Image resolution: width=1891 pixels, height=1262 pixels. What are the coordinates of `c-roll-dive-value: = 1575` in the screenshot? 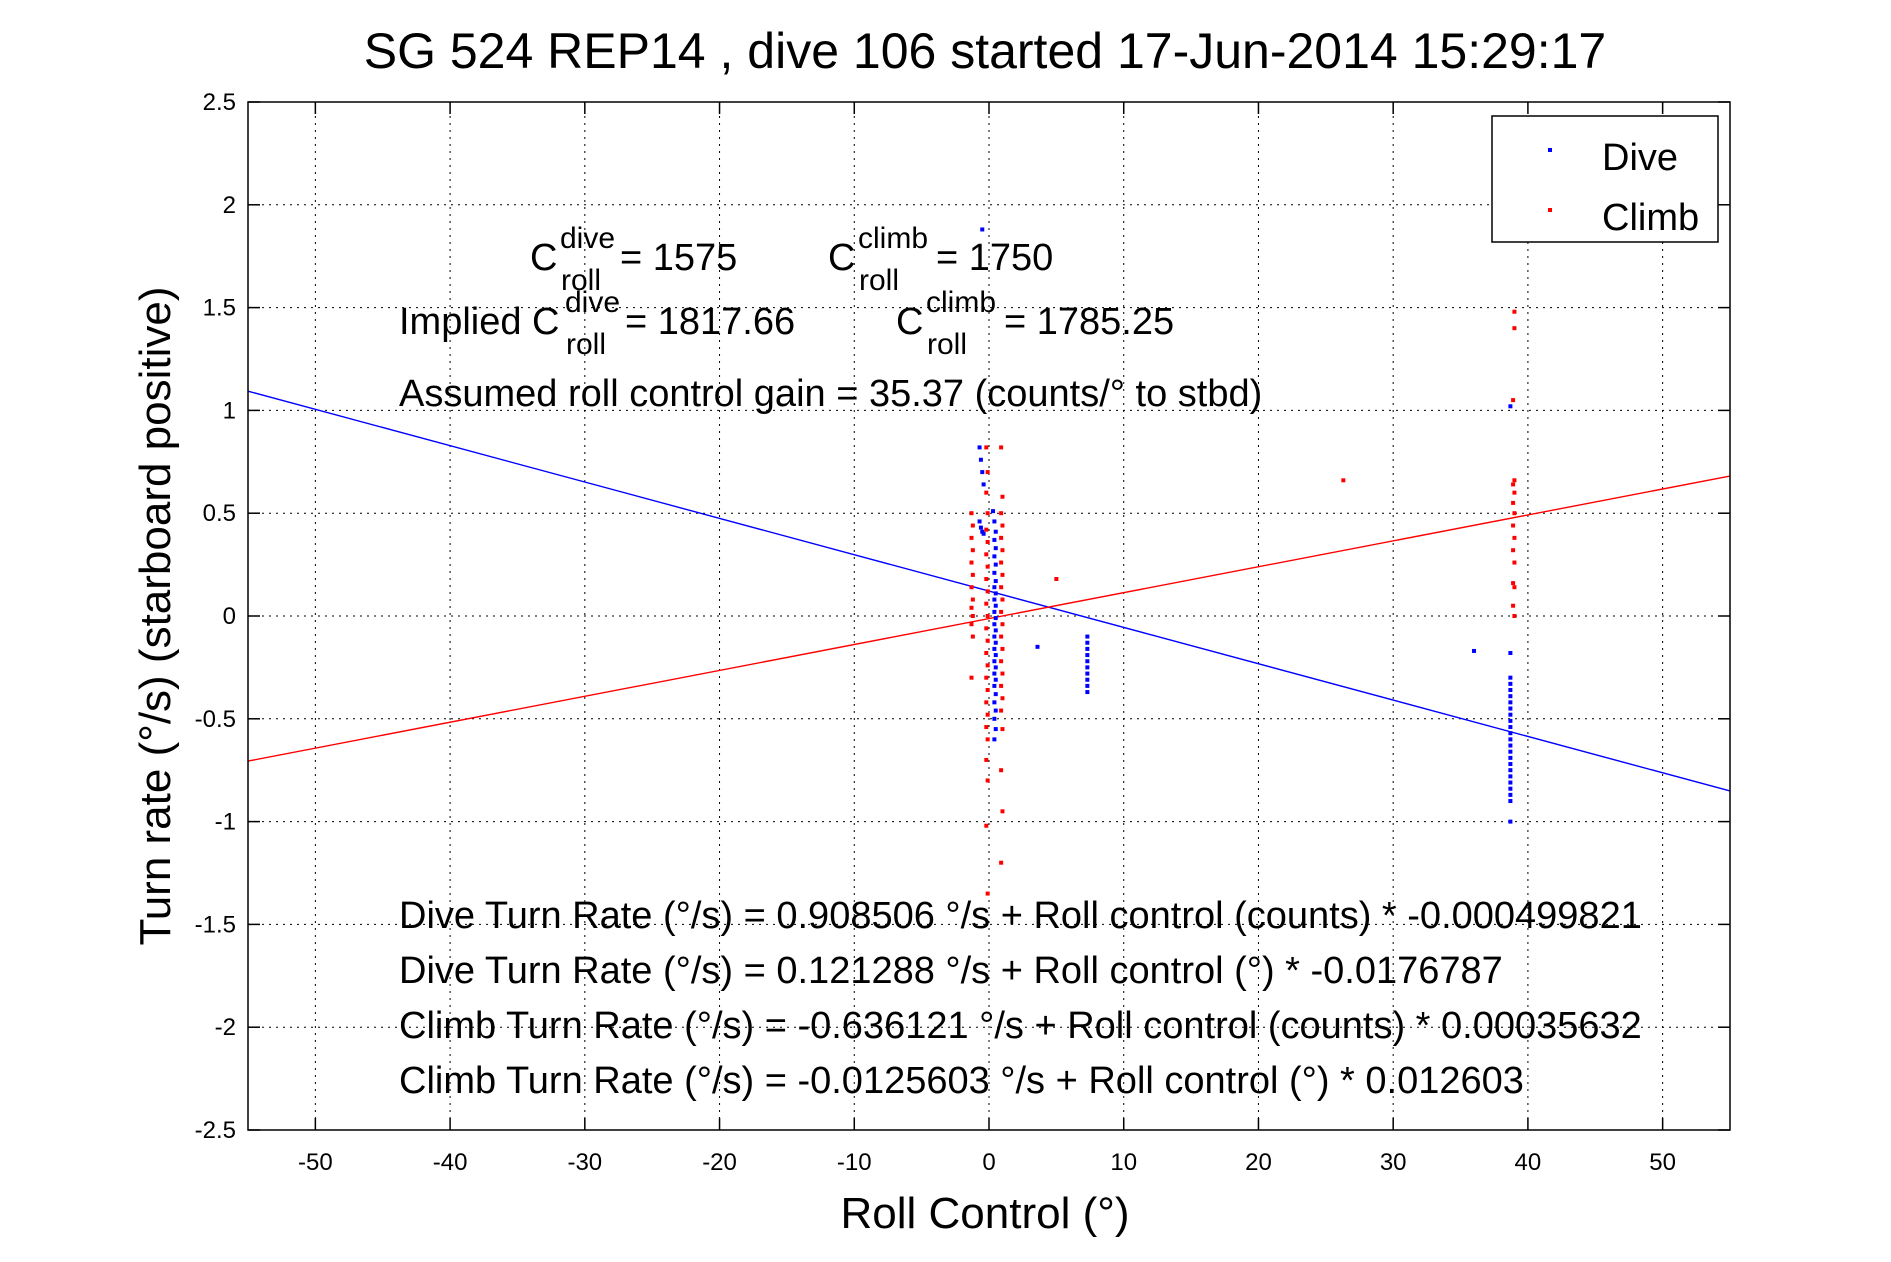 It's located at (678, 258).